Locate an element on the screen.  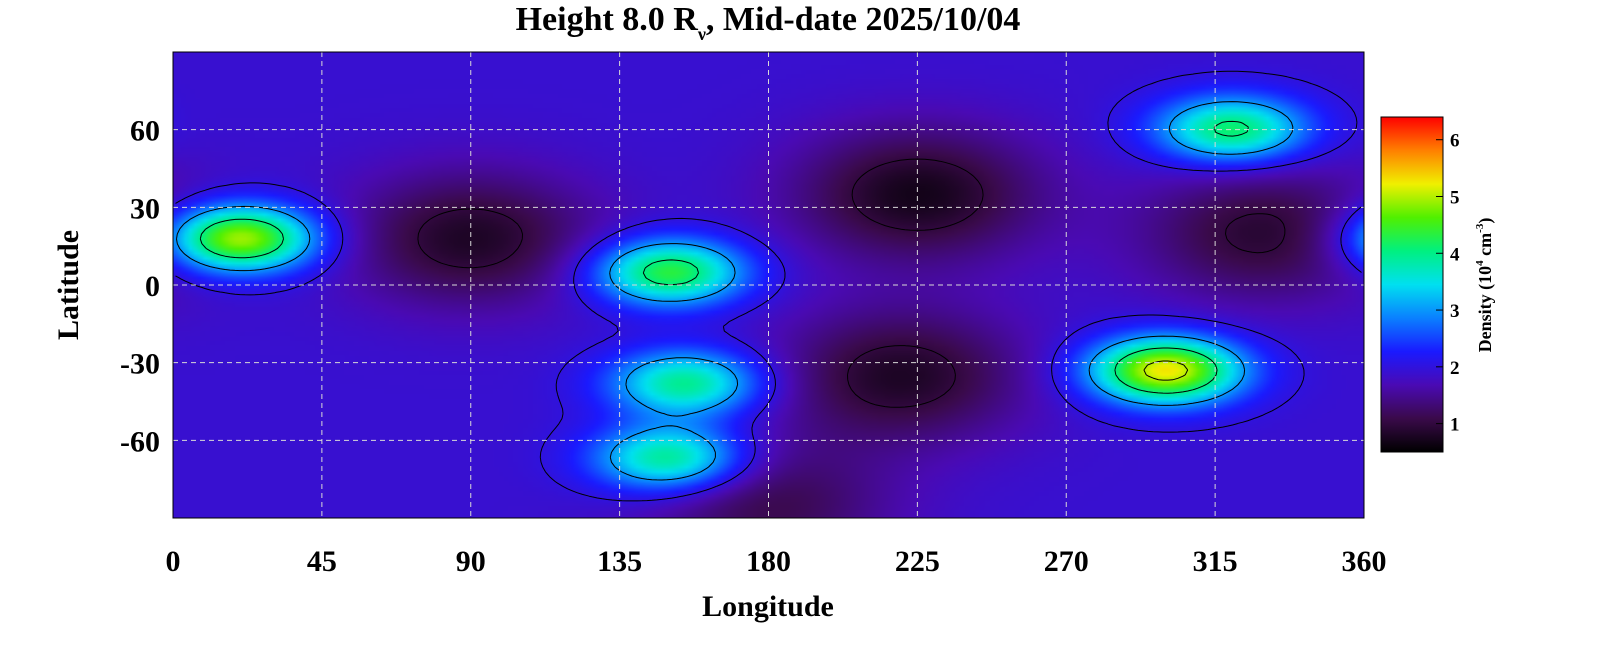
chart-title-subscript: ν is located at coordinates (701, 34).